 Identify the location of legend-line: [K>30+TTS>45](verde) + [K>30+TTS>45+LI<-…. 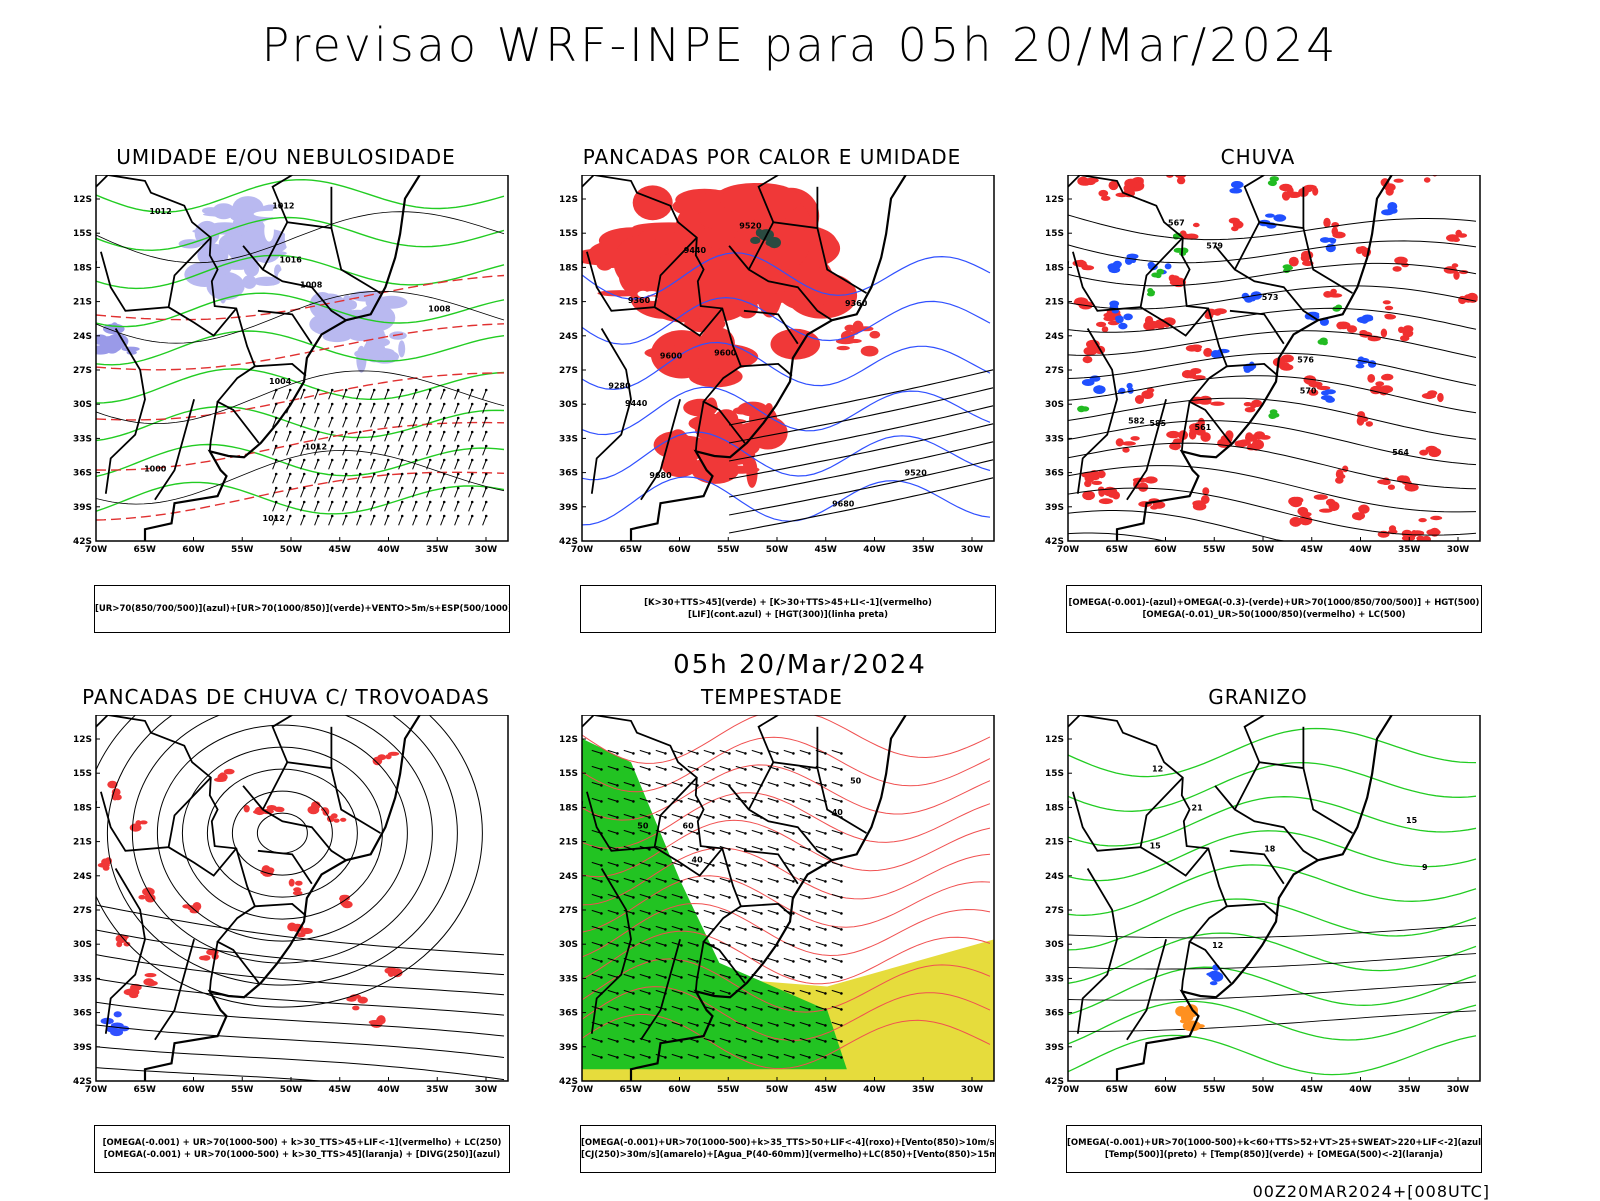
(788, 603).